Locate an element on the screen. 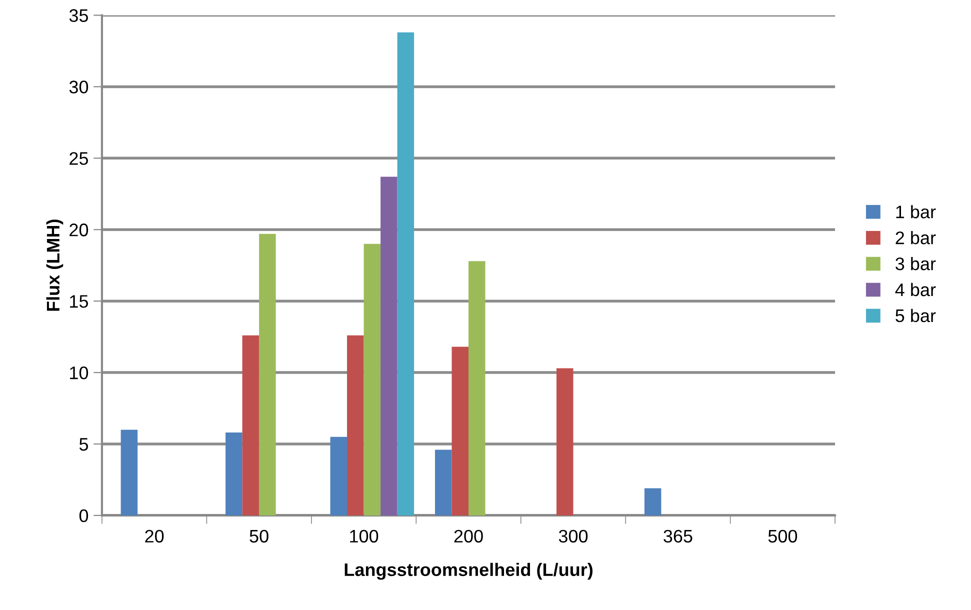 This screenshot has width=971, height=610. legend-label: 5 bar is located at coordinates (916, 315).